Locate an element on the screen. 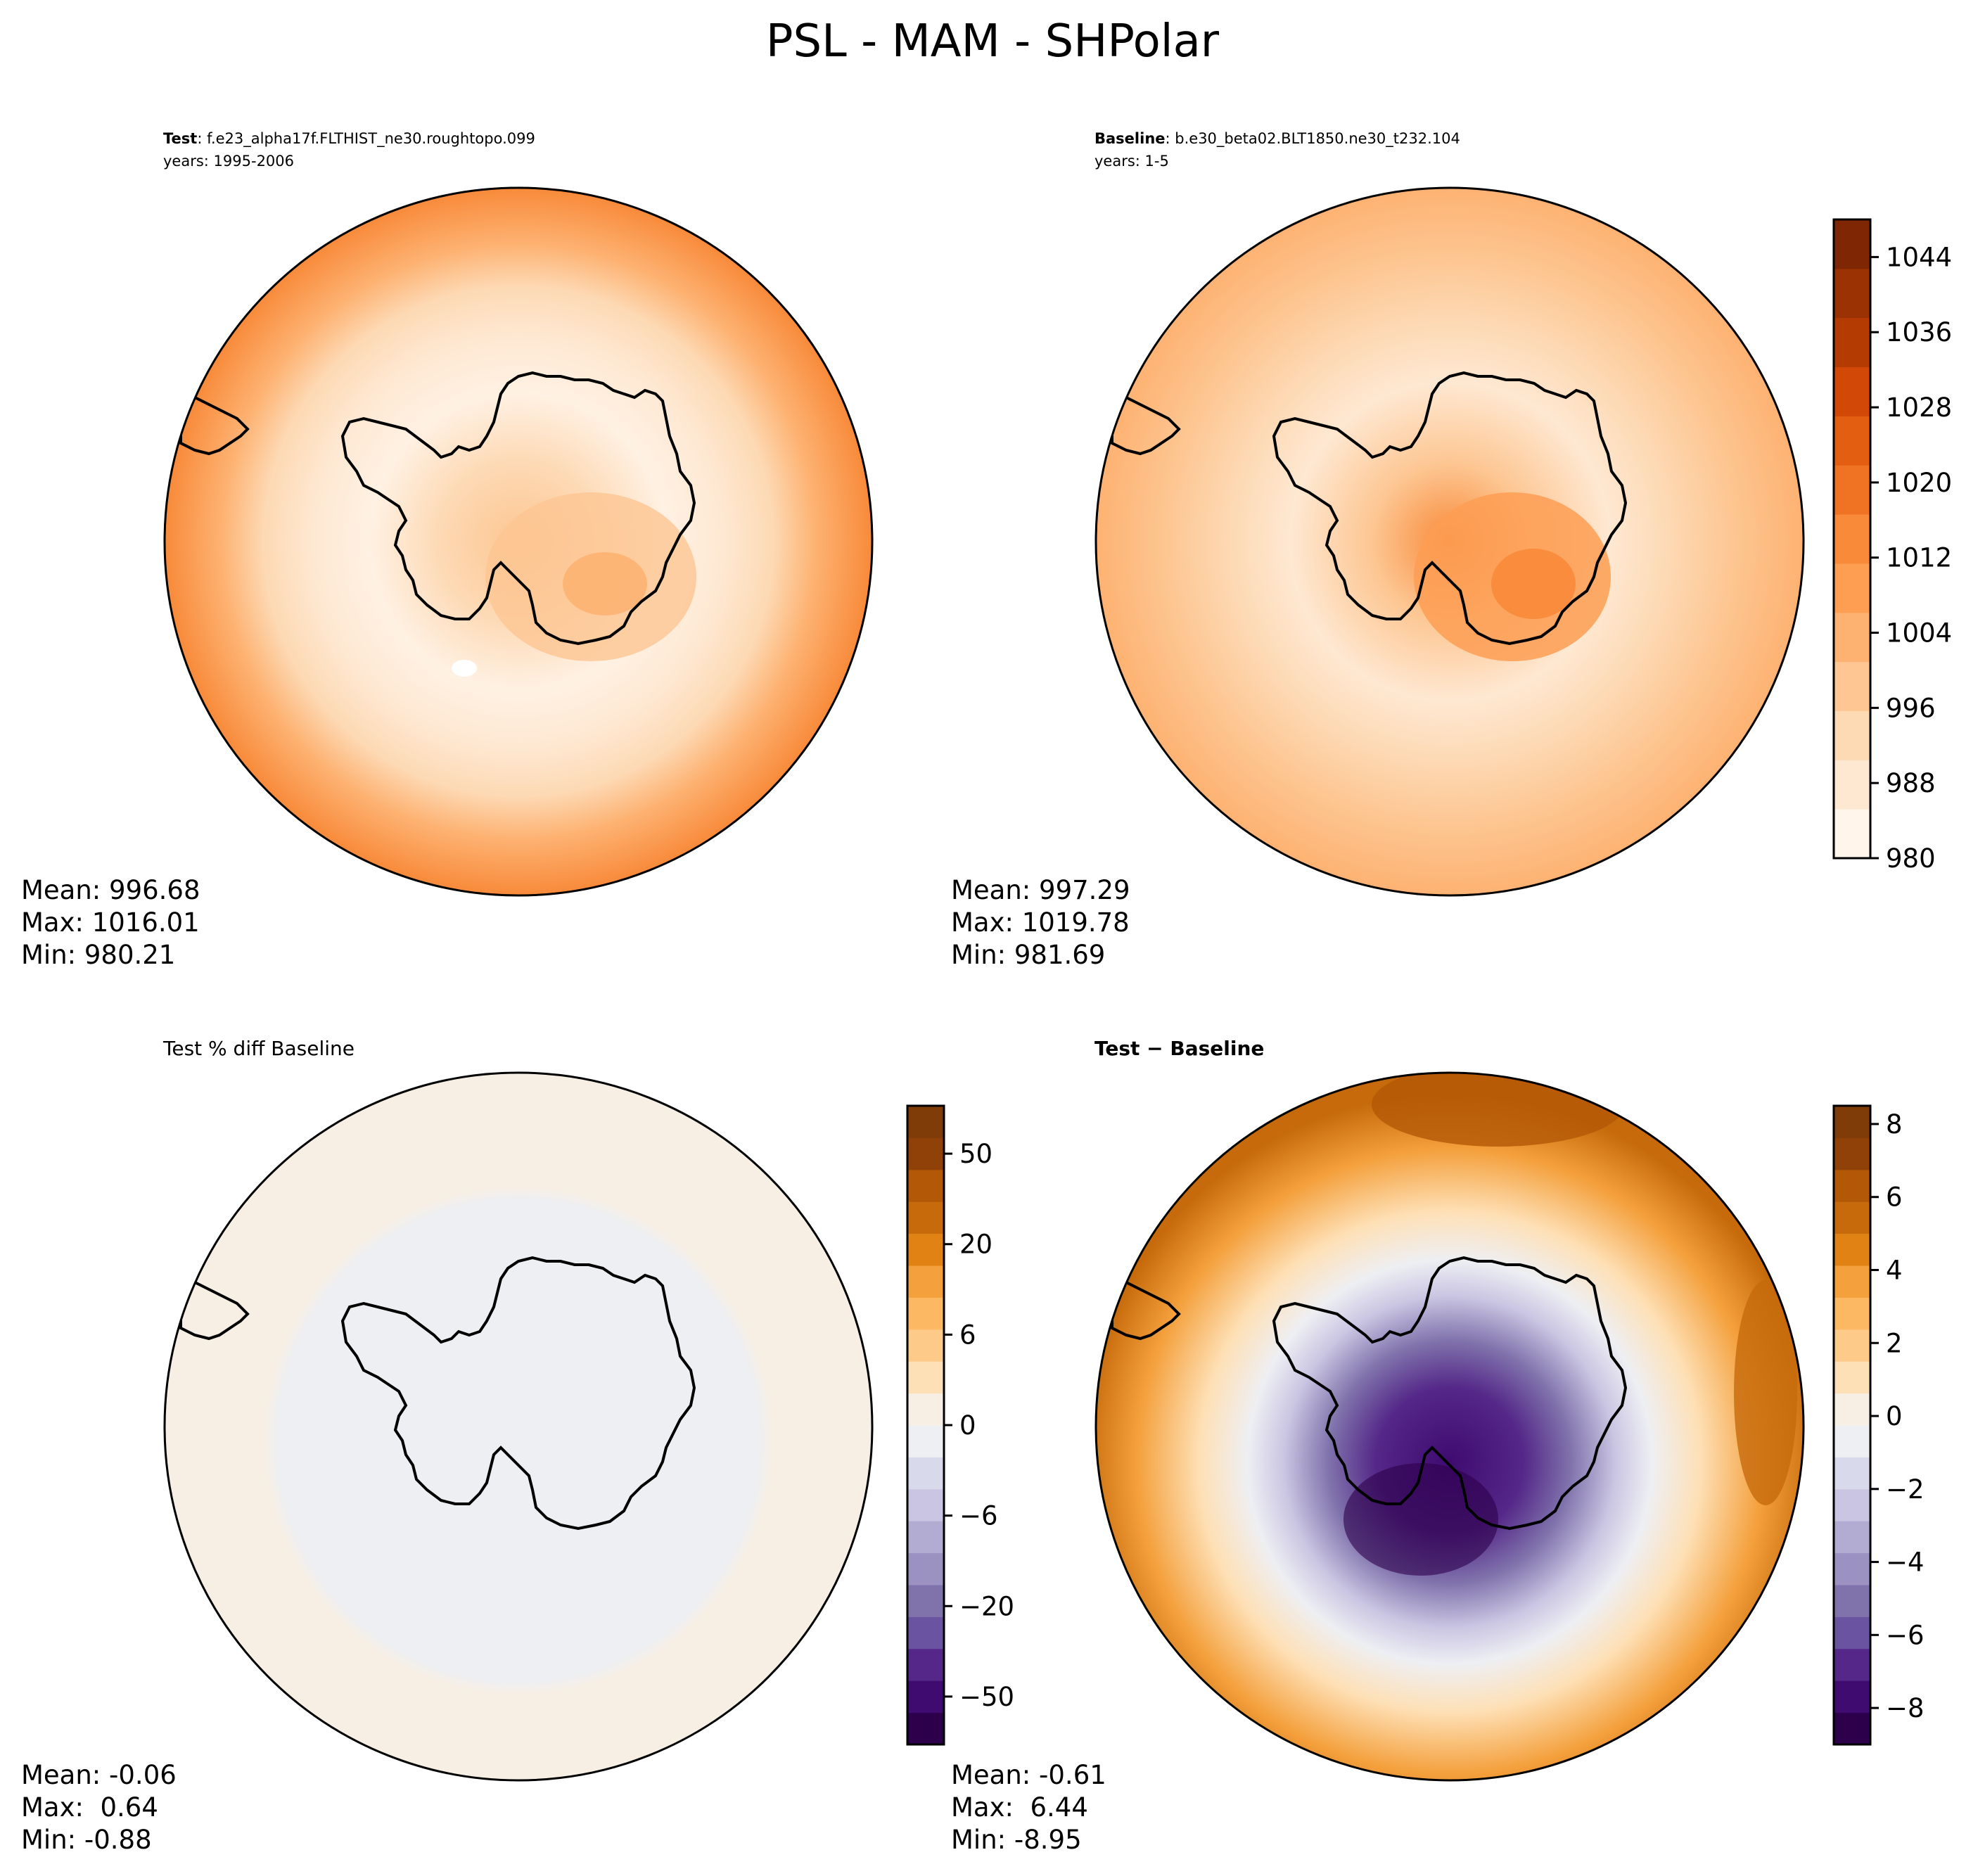  colorbar-baseline-tick-label: 1020 is located at coordinates (1919, 483).